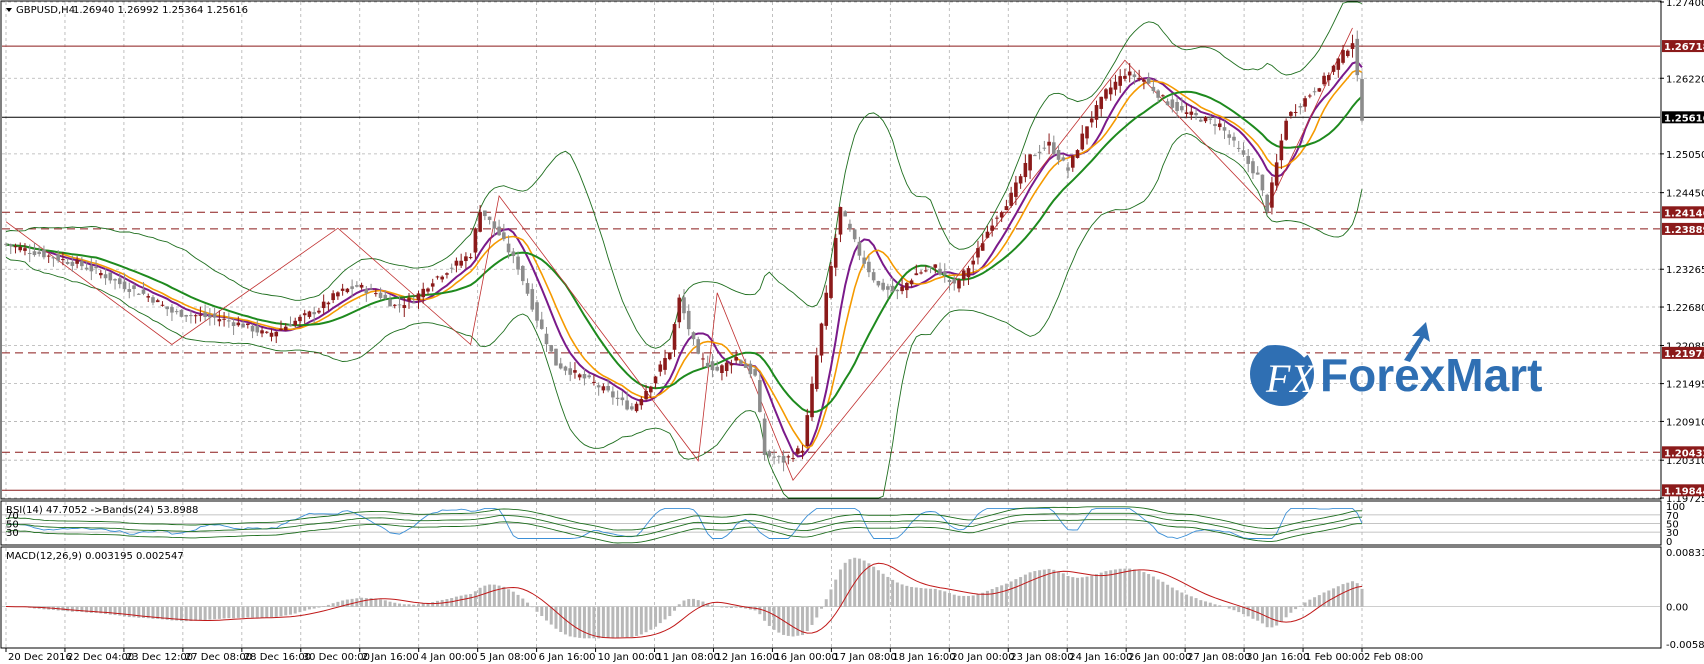  Describe the element at coordinates (684, 523) in the screenshot. I see `rsi-line` at that location.